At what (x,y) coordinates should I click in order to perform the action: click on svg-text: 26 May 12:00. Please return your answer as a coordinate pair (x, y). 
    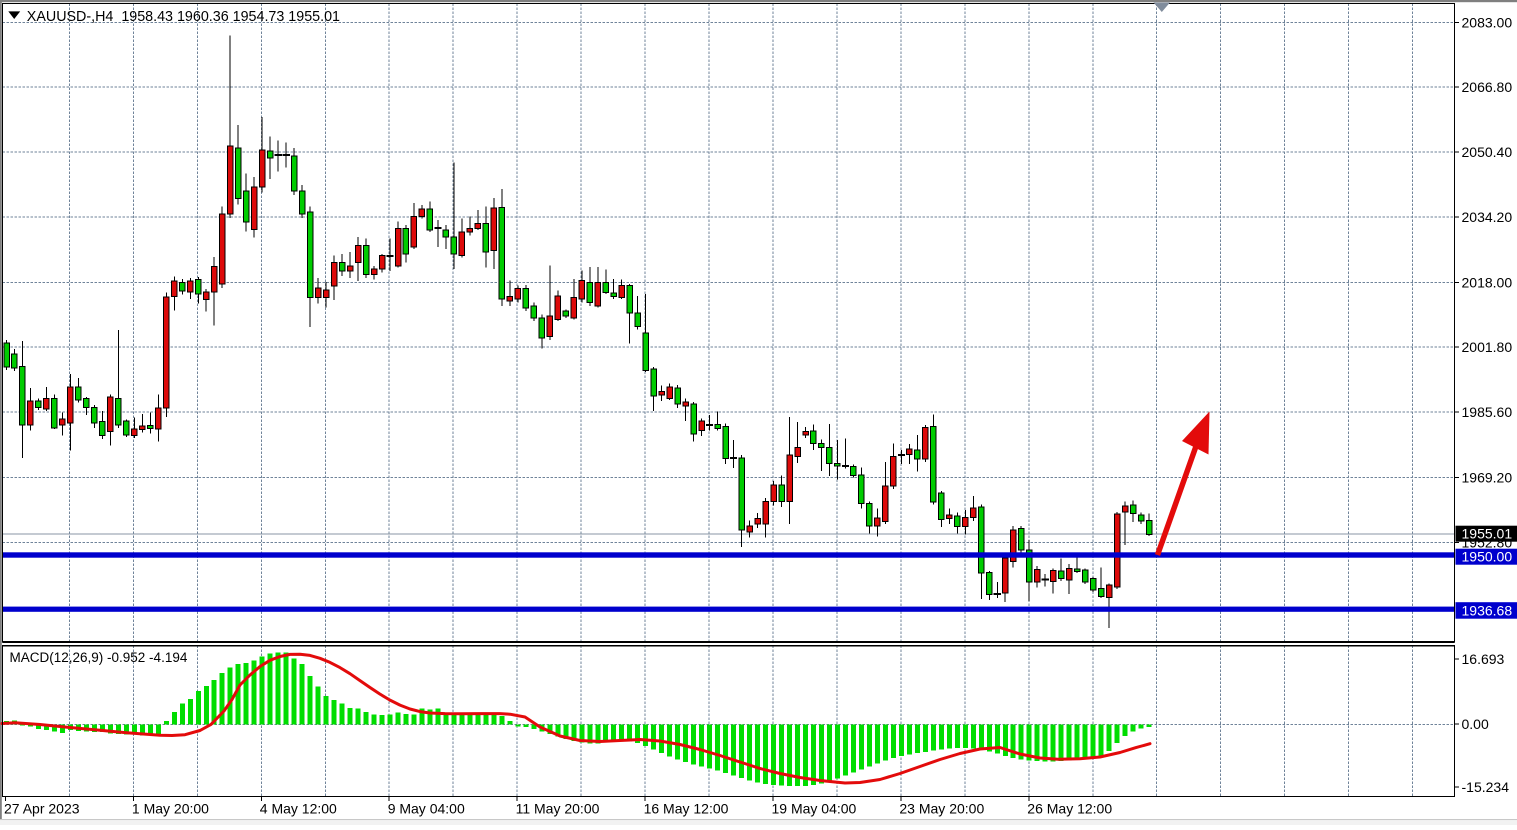
    Looking at the image, I should click on (1069, 809).